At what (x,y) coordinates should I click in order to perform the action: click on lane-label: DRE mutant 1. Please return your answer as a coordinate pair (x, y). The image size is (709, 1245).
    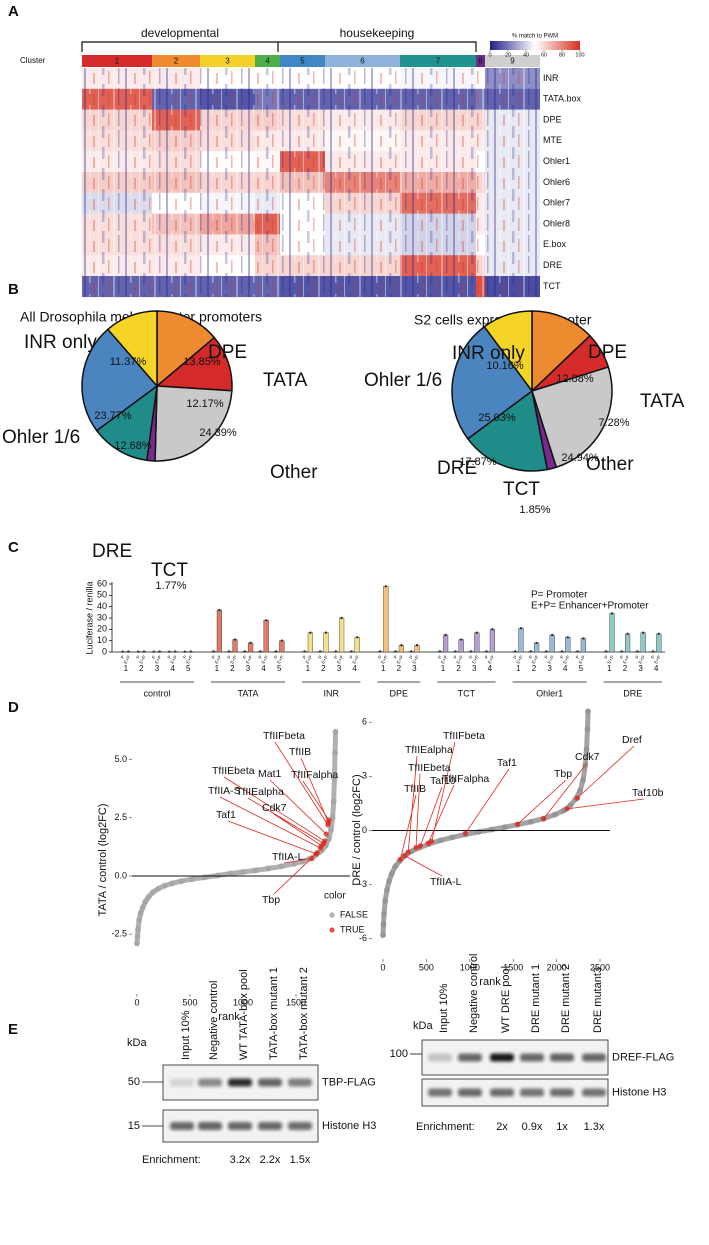
    Looking at the image, I should click on (536, 998).